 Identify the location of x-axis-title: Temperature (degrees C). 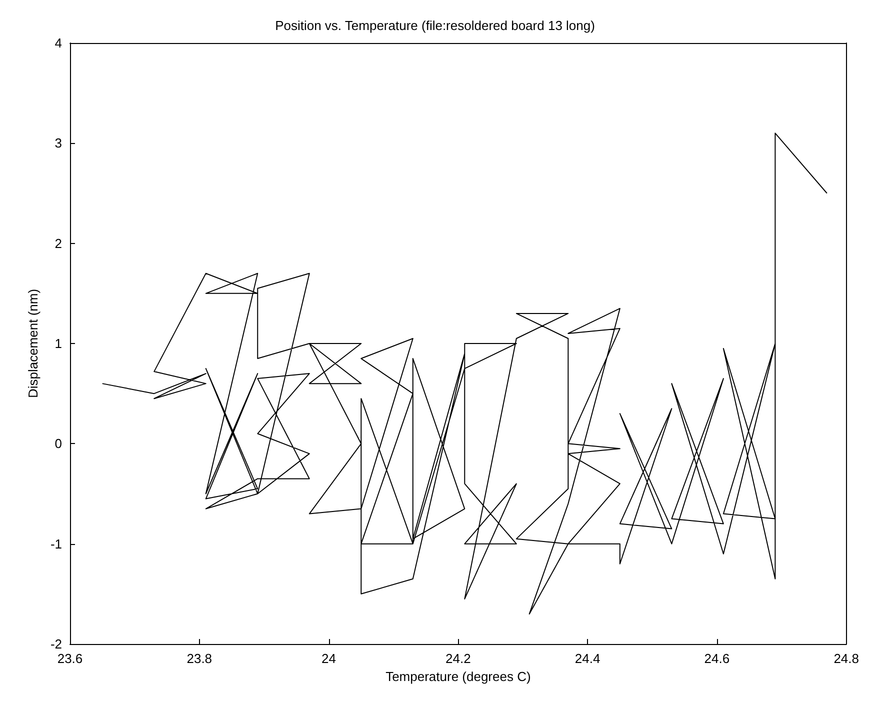
(458, 676).